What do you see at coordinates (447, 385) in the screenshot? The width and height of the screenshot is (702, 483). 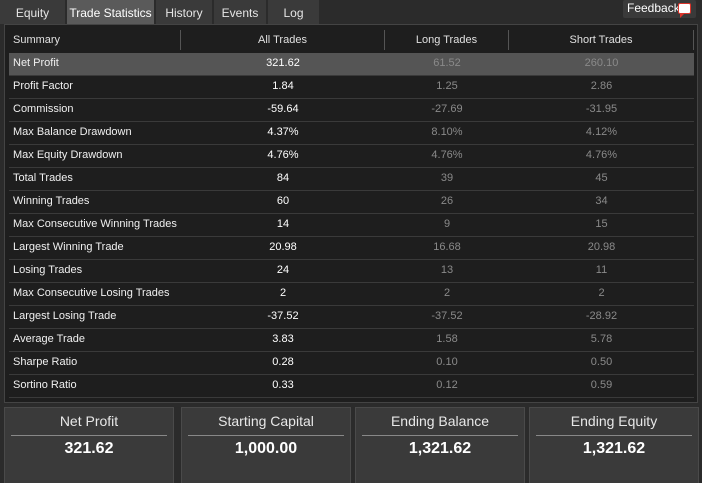 I see `long-trades-cell: 0.12` at bounding box center [447, 385].